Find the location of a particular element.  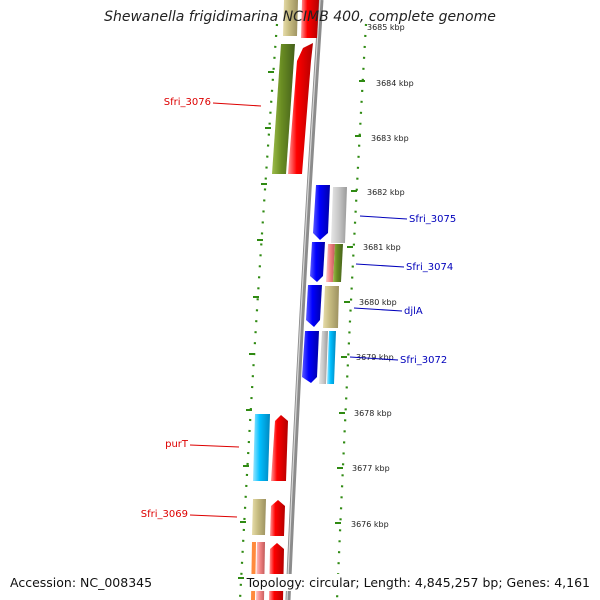

right-ruler is located at coordinates (351, 311).